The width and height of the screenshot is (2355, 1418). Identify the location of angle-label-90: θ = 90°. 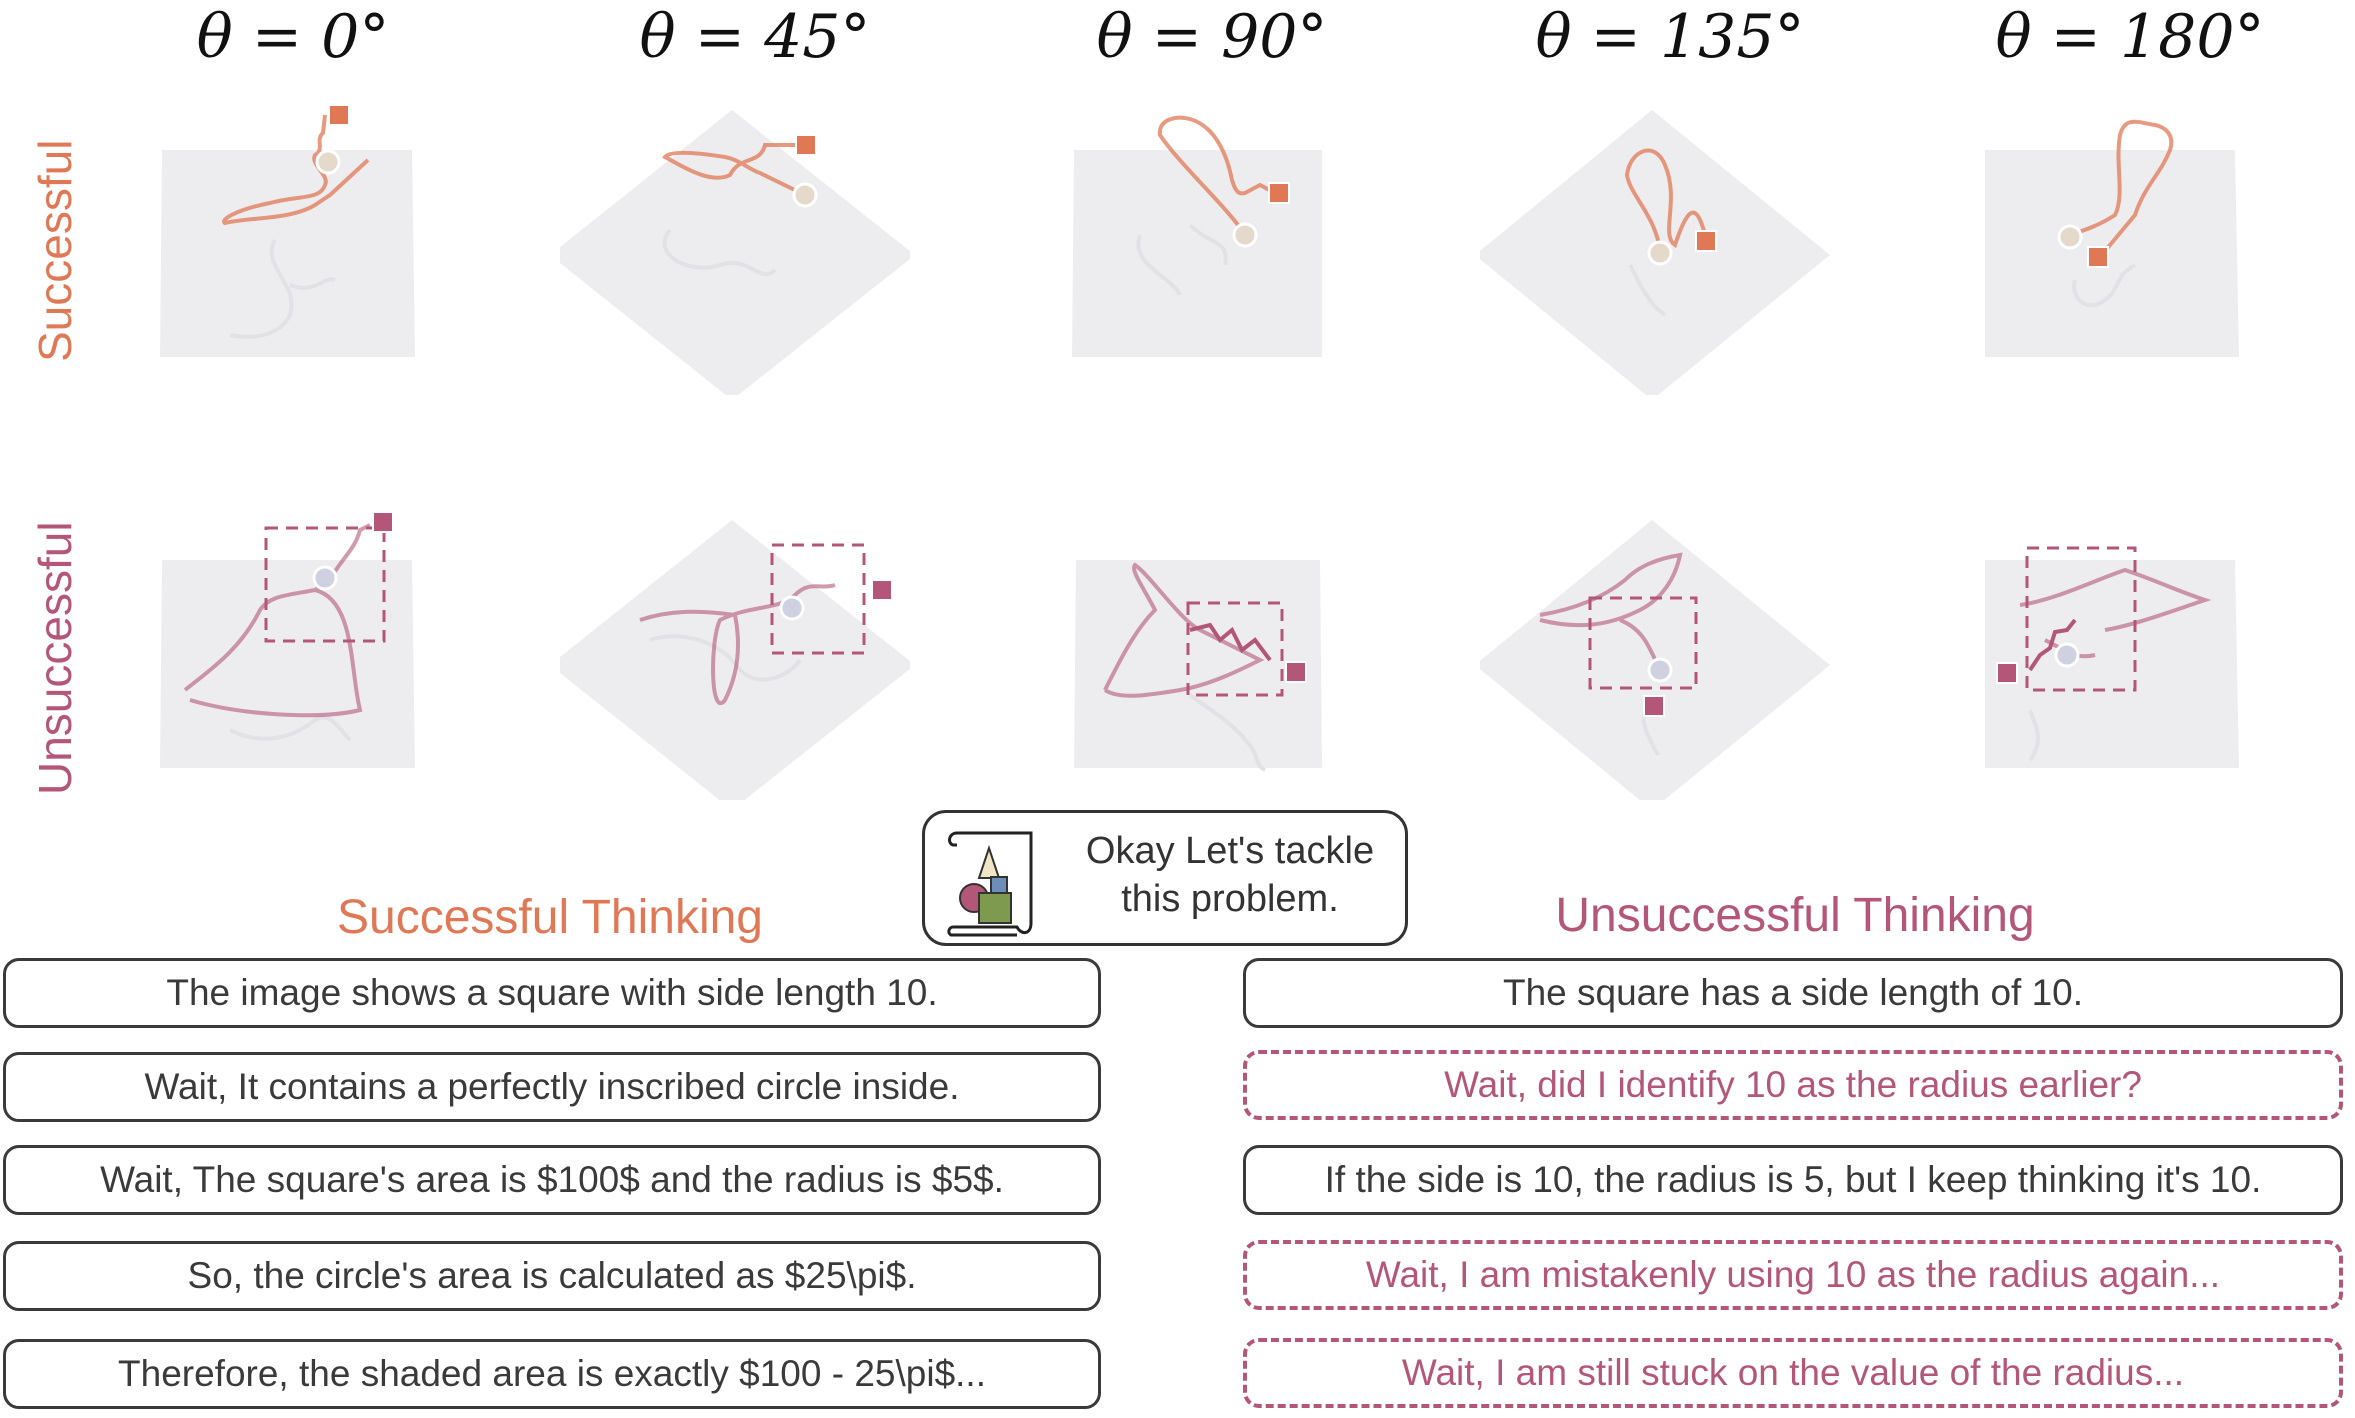
(1212, 37).